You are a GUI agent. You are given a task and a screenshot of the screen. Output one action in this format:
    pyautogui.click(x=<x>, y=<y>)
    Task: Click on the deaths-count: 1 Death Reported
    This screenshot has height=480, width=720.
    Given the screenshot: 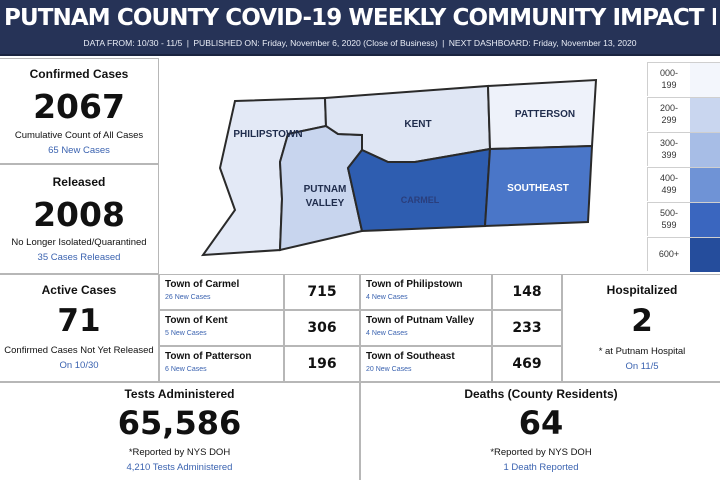 What is the action you would take?
    pyautogui.click(x=541, y=467)
    